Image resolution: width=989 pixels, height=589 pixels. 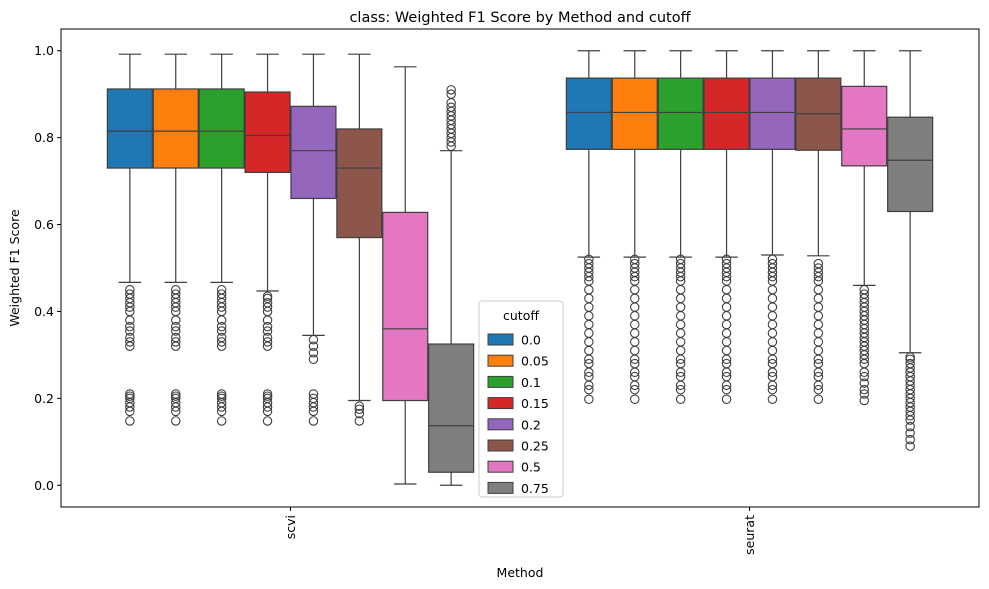 What do you see at coordinates (129, 239) in the screenshot?
I see `box-scvi-0.0` at bounding box center [129, 239].